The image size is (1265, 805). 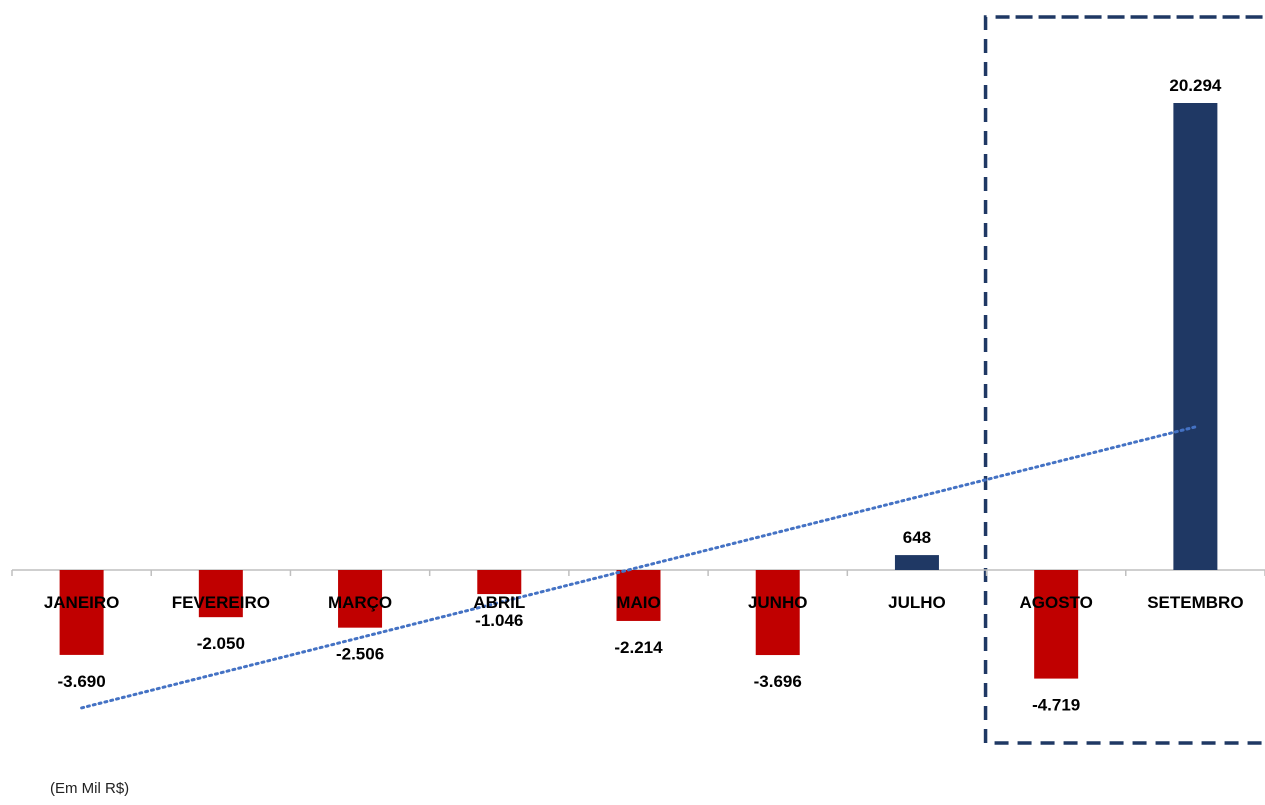 I want to click on value-label: -4.719, so click(x=1056, y=705).